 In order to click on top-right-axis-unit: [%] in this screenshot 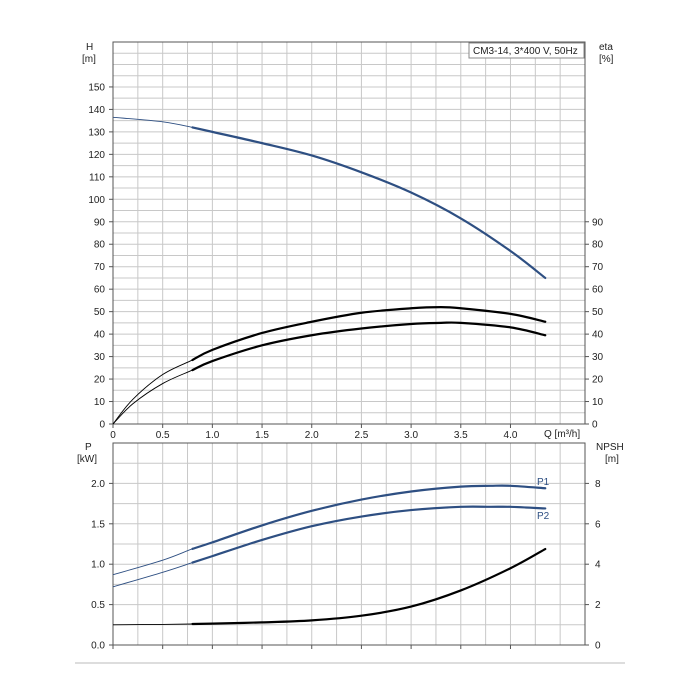, I will do `click(606, 59)`.